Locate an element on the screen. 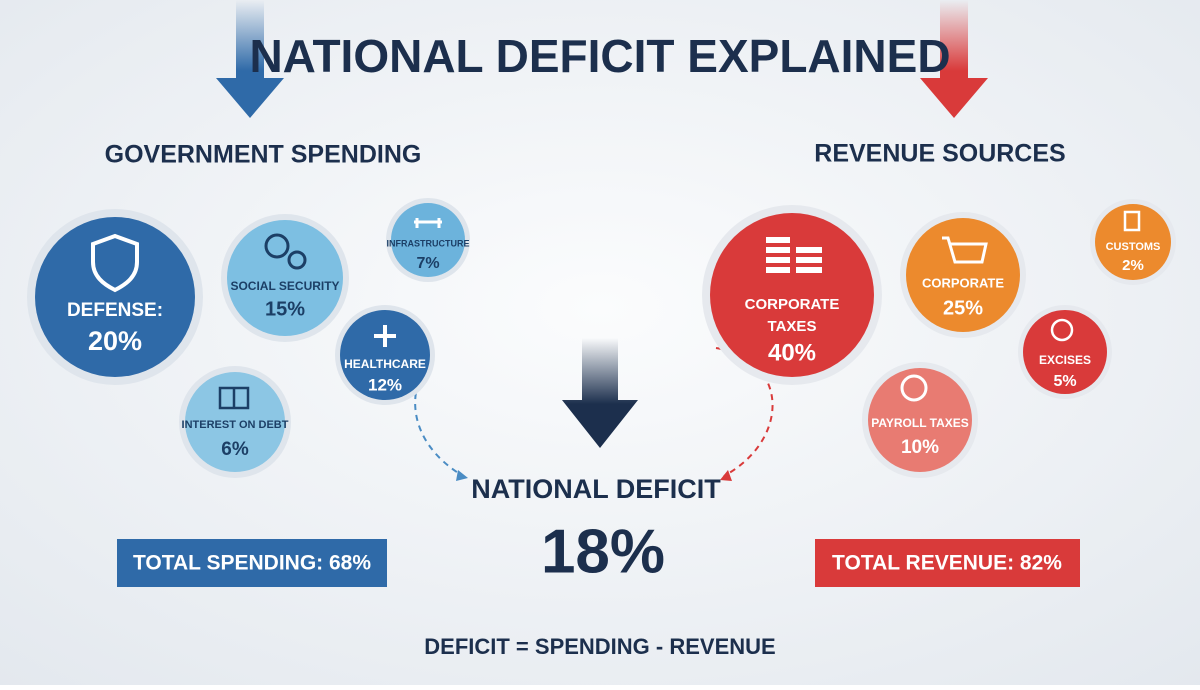 Image resolution: width=1200 pixels, height=690 pixels. revenue-heading: REVENUE SOURCES is located at coordinates (939, 154).